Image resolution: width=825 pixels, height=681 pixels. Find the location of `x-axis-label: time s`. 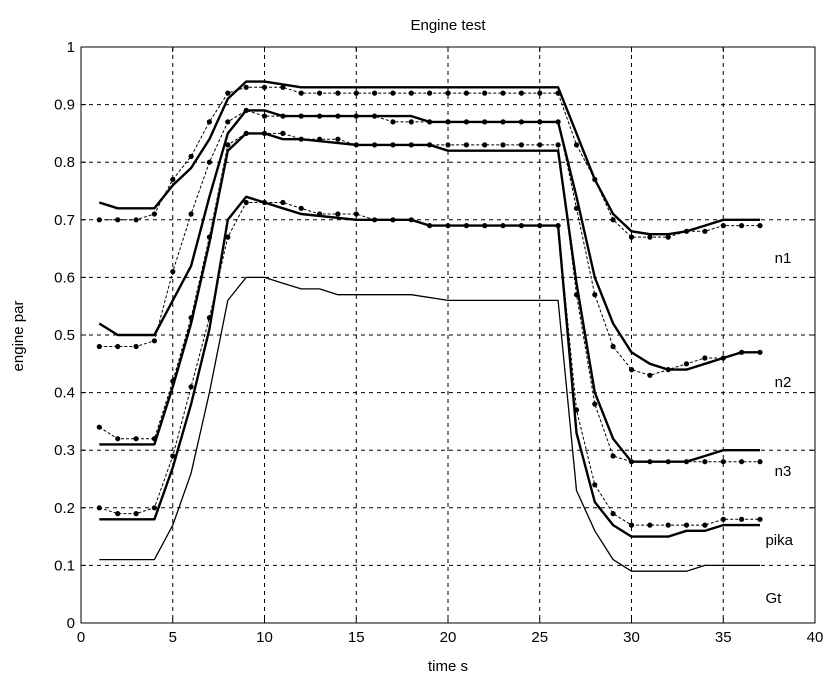

x-axis-label: time s is located at coordinates (448, 666).